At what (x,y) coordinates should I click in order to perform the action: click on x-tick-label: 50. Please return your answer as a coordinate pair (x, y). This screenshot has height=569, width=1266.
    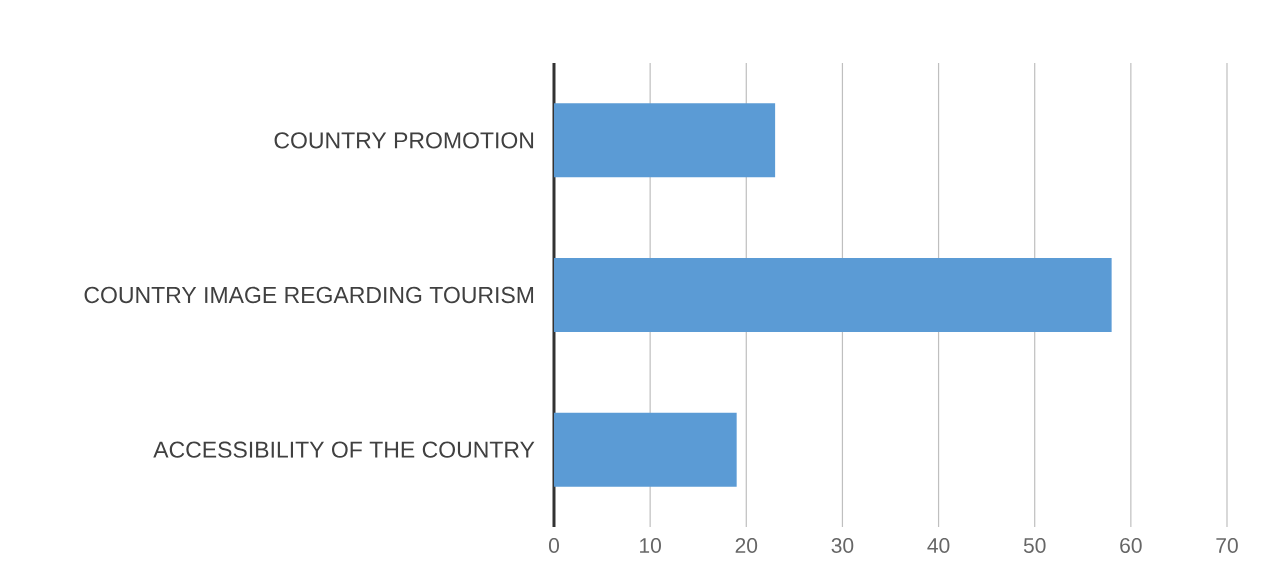
    Looking at the image, I should click on (1034, 545).